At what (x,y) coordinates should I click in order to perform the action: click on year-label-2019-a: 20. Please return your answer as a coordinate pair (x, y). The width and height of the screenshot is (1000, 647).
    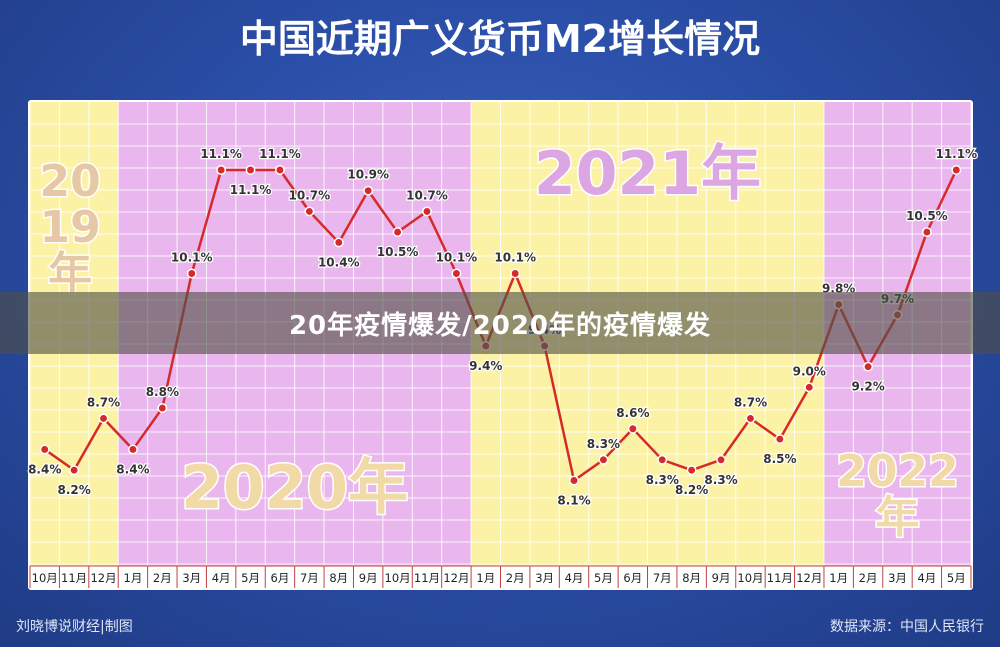
    Looking at the image, I should click on (69, 181).